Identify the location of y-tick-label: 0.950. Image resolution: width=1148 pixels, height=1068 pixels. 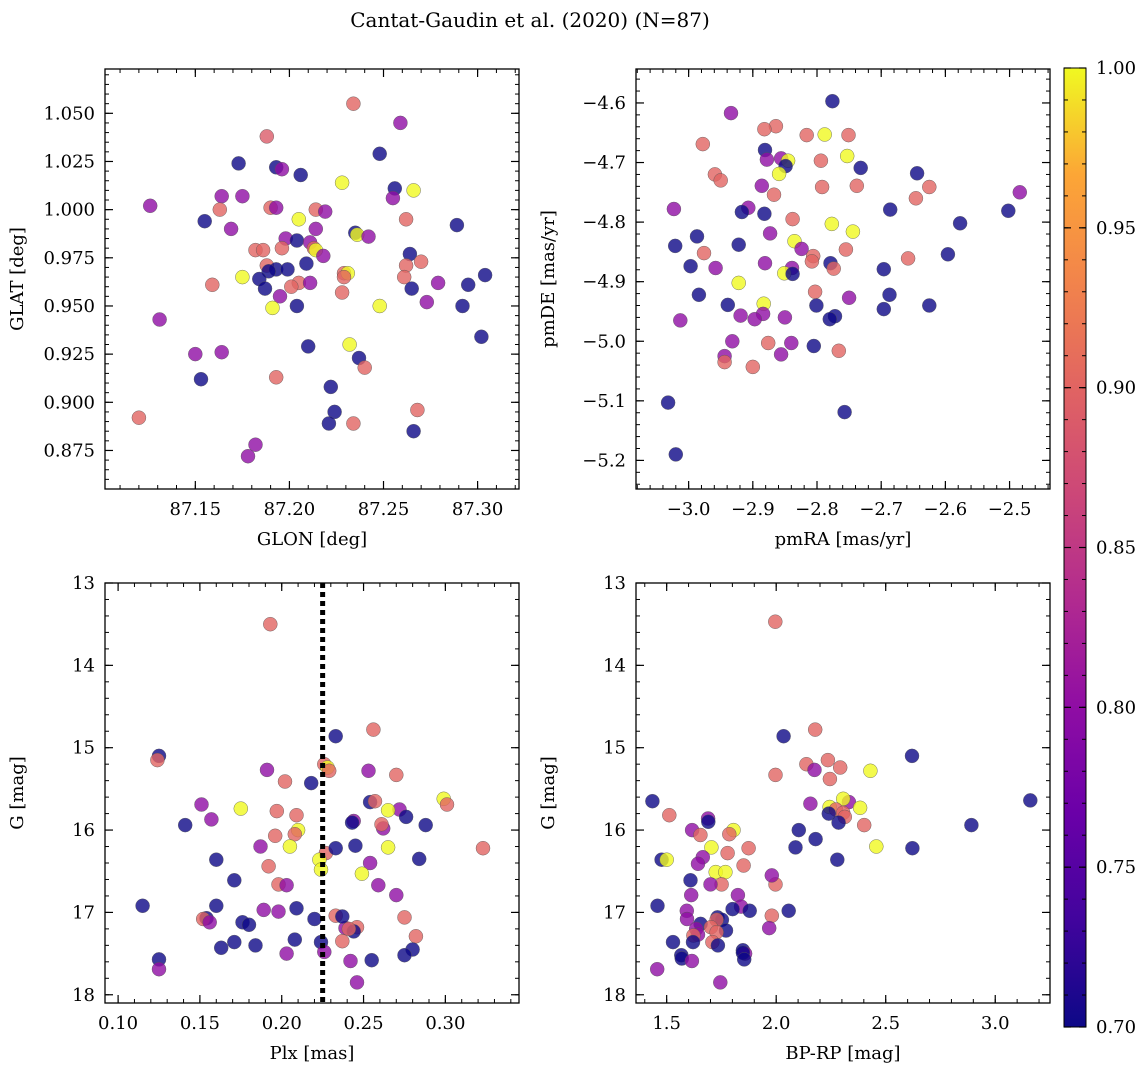
(69, 306).